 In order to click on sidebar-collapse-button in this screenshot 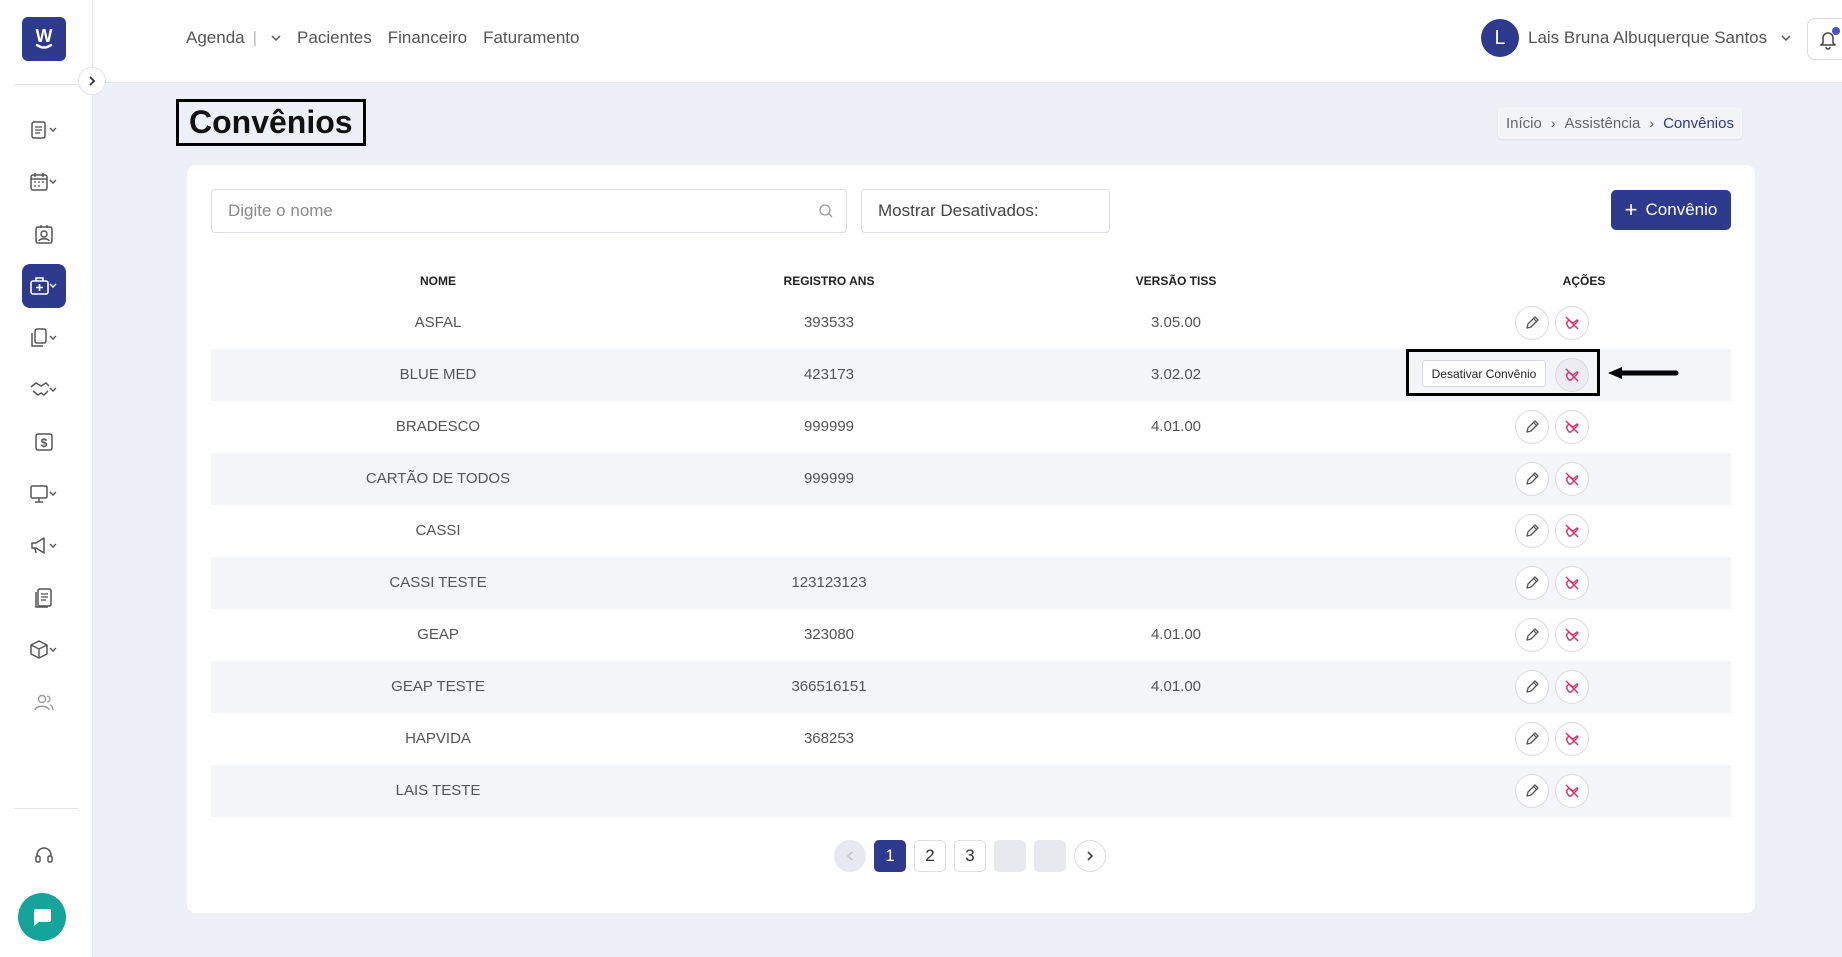, I will do `click(92, 81)`.